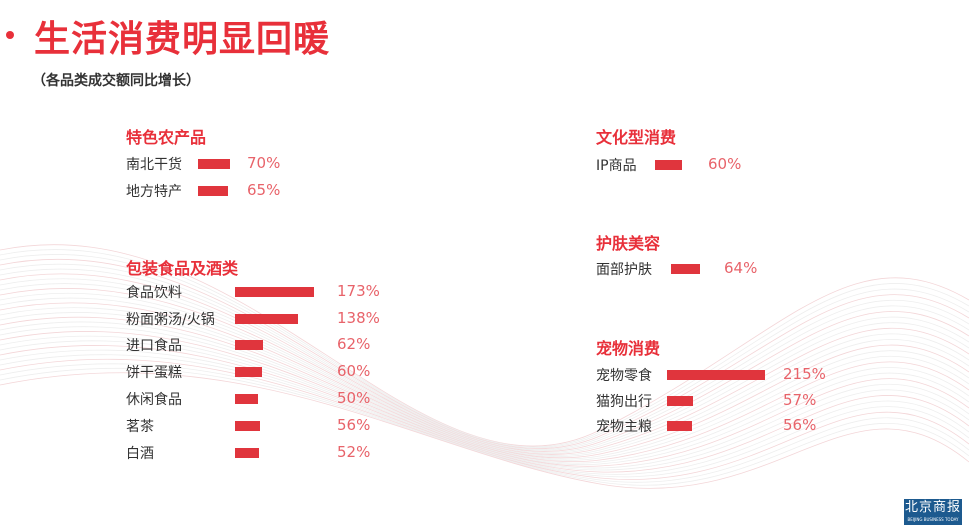 Image resolution: width=969 pixels, height=532 pixels. What do you see at coordinates (616, 166) in the screenshot?
I see `category-label: IP商品` at bounding box center [616, 166].